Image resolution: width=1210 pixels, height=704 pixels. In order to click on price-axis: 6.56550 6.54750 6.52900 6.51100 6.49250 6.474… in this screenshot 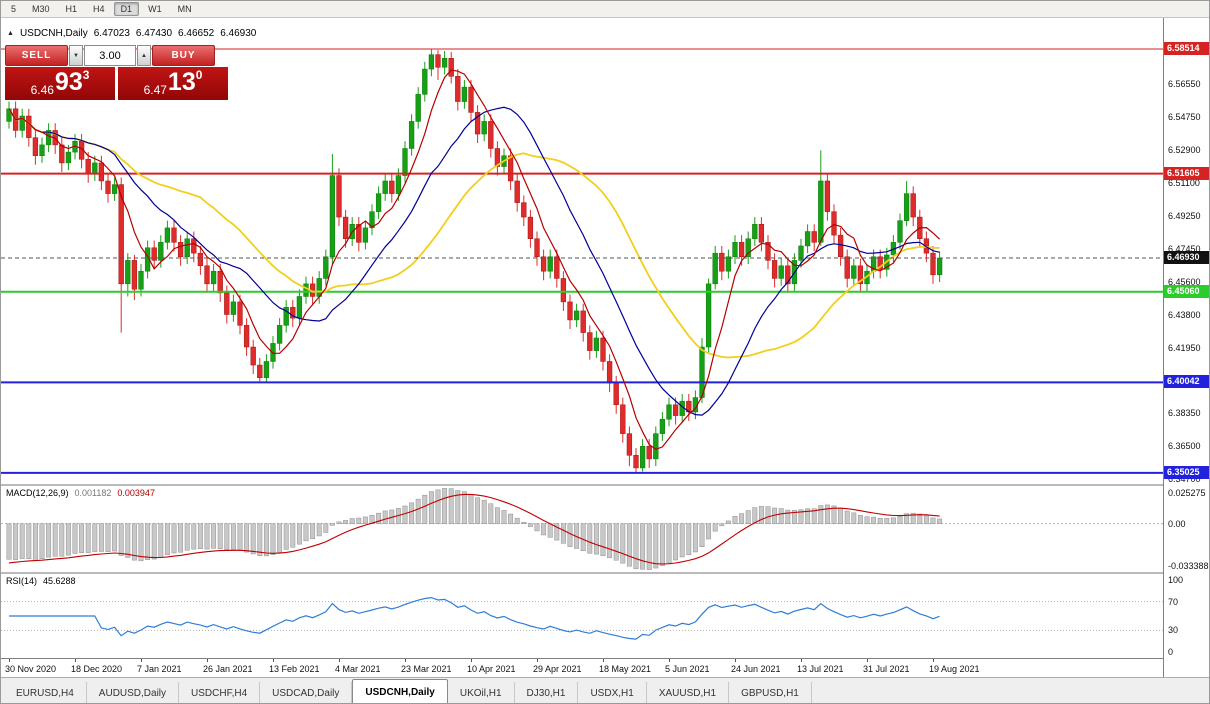, I will do `click(1186, 347)`.